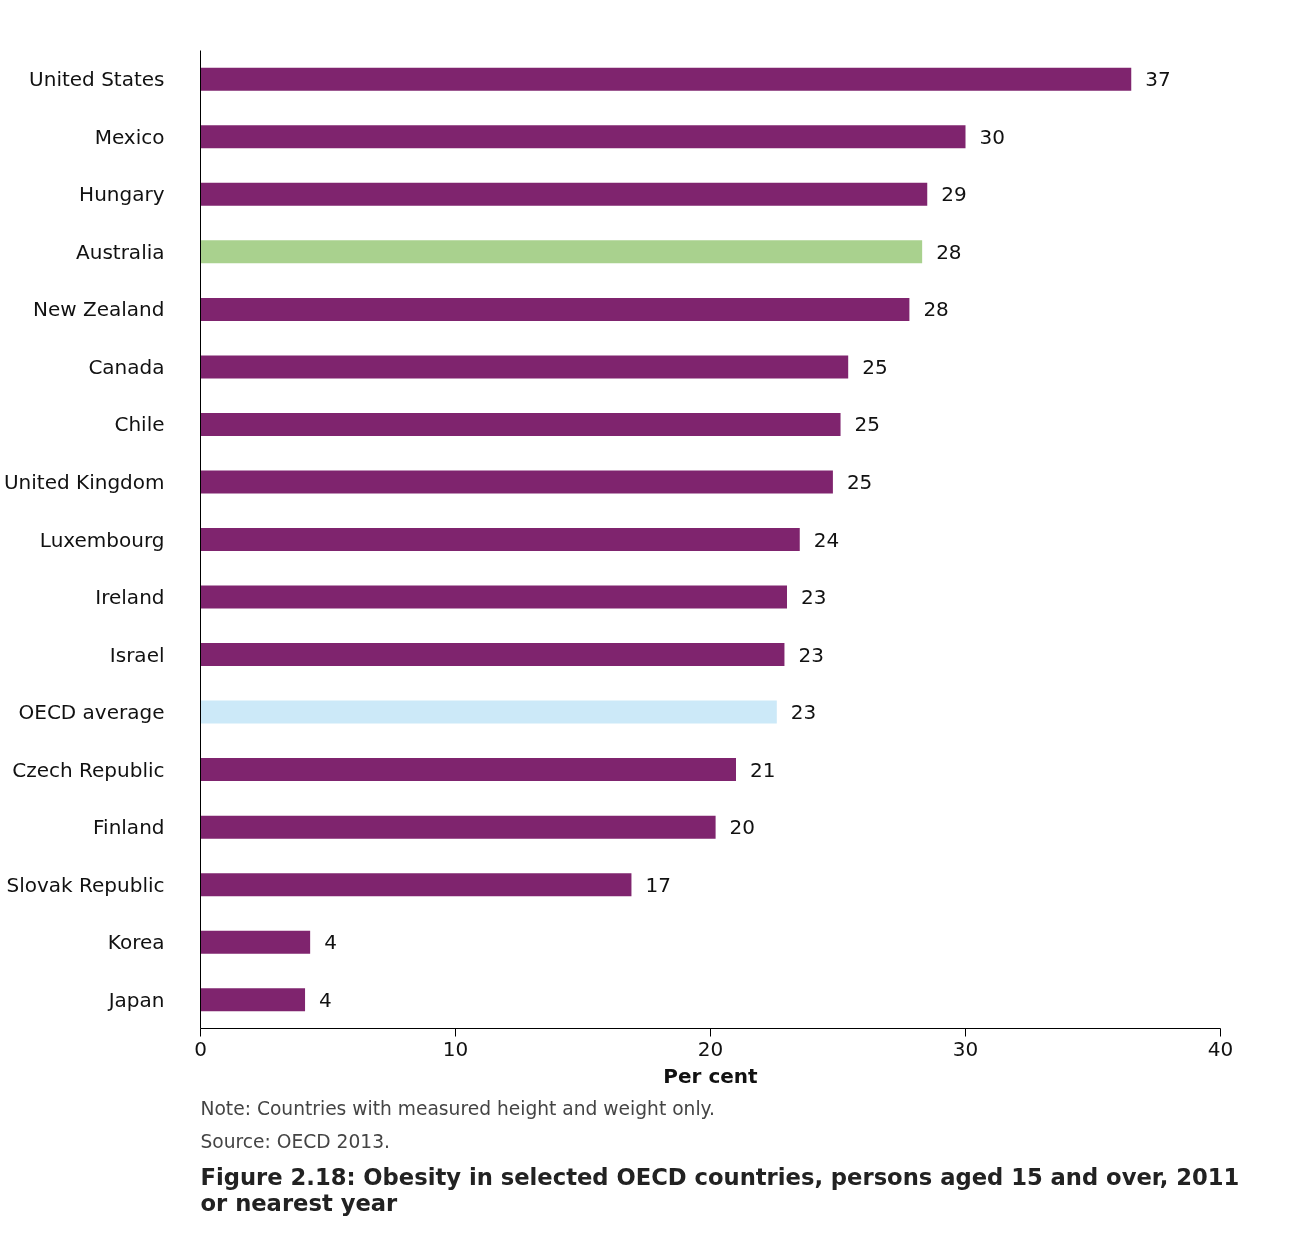  What do you see at coordinates (129, 827) in the screenshot?
I see `y-tick-label: Finland` at bounding box center [129, 827].